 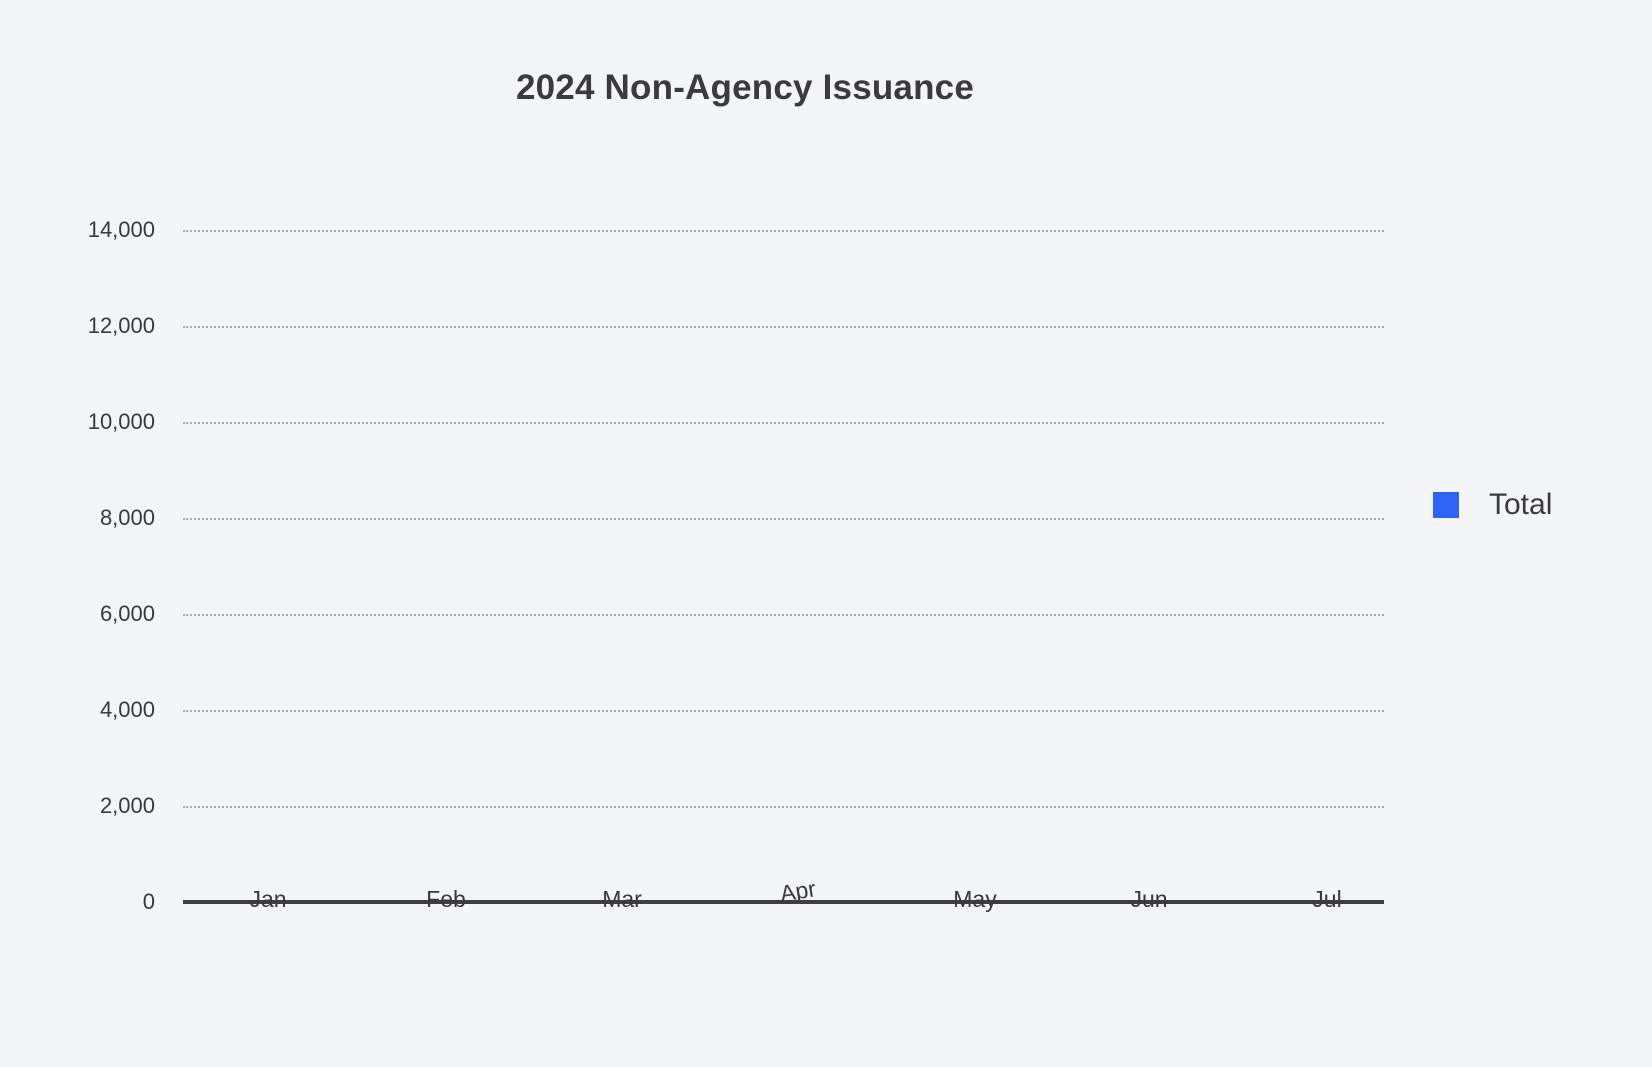 What do you see at coordinates (268, 899) in the screenshot?
I see `x-tick-label-jan: Jan` at bounding box center [268, 899].